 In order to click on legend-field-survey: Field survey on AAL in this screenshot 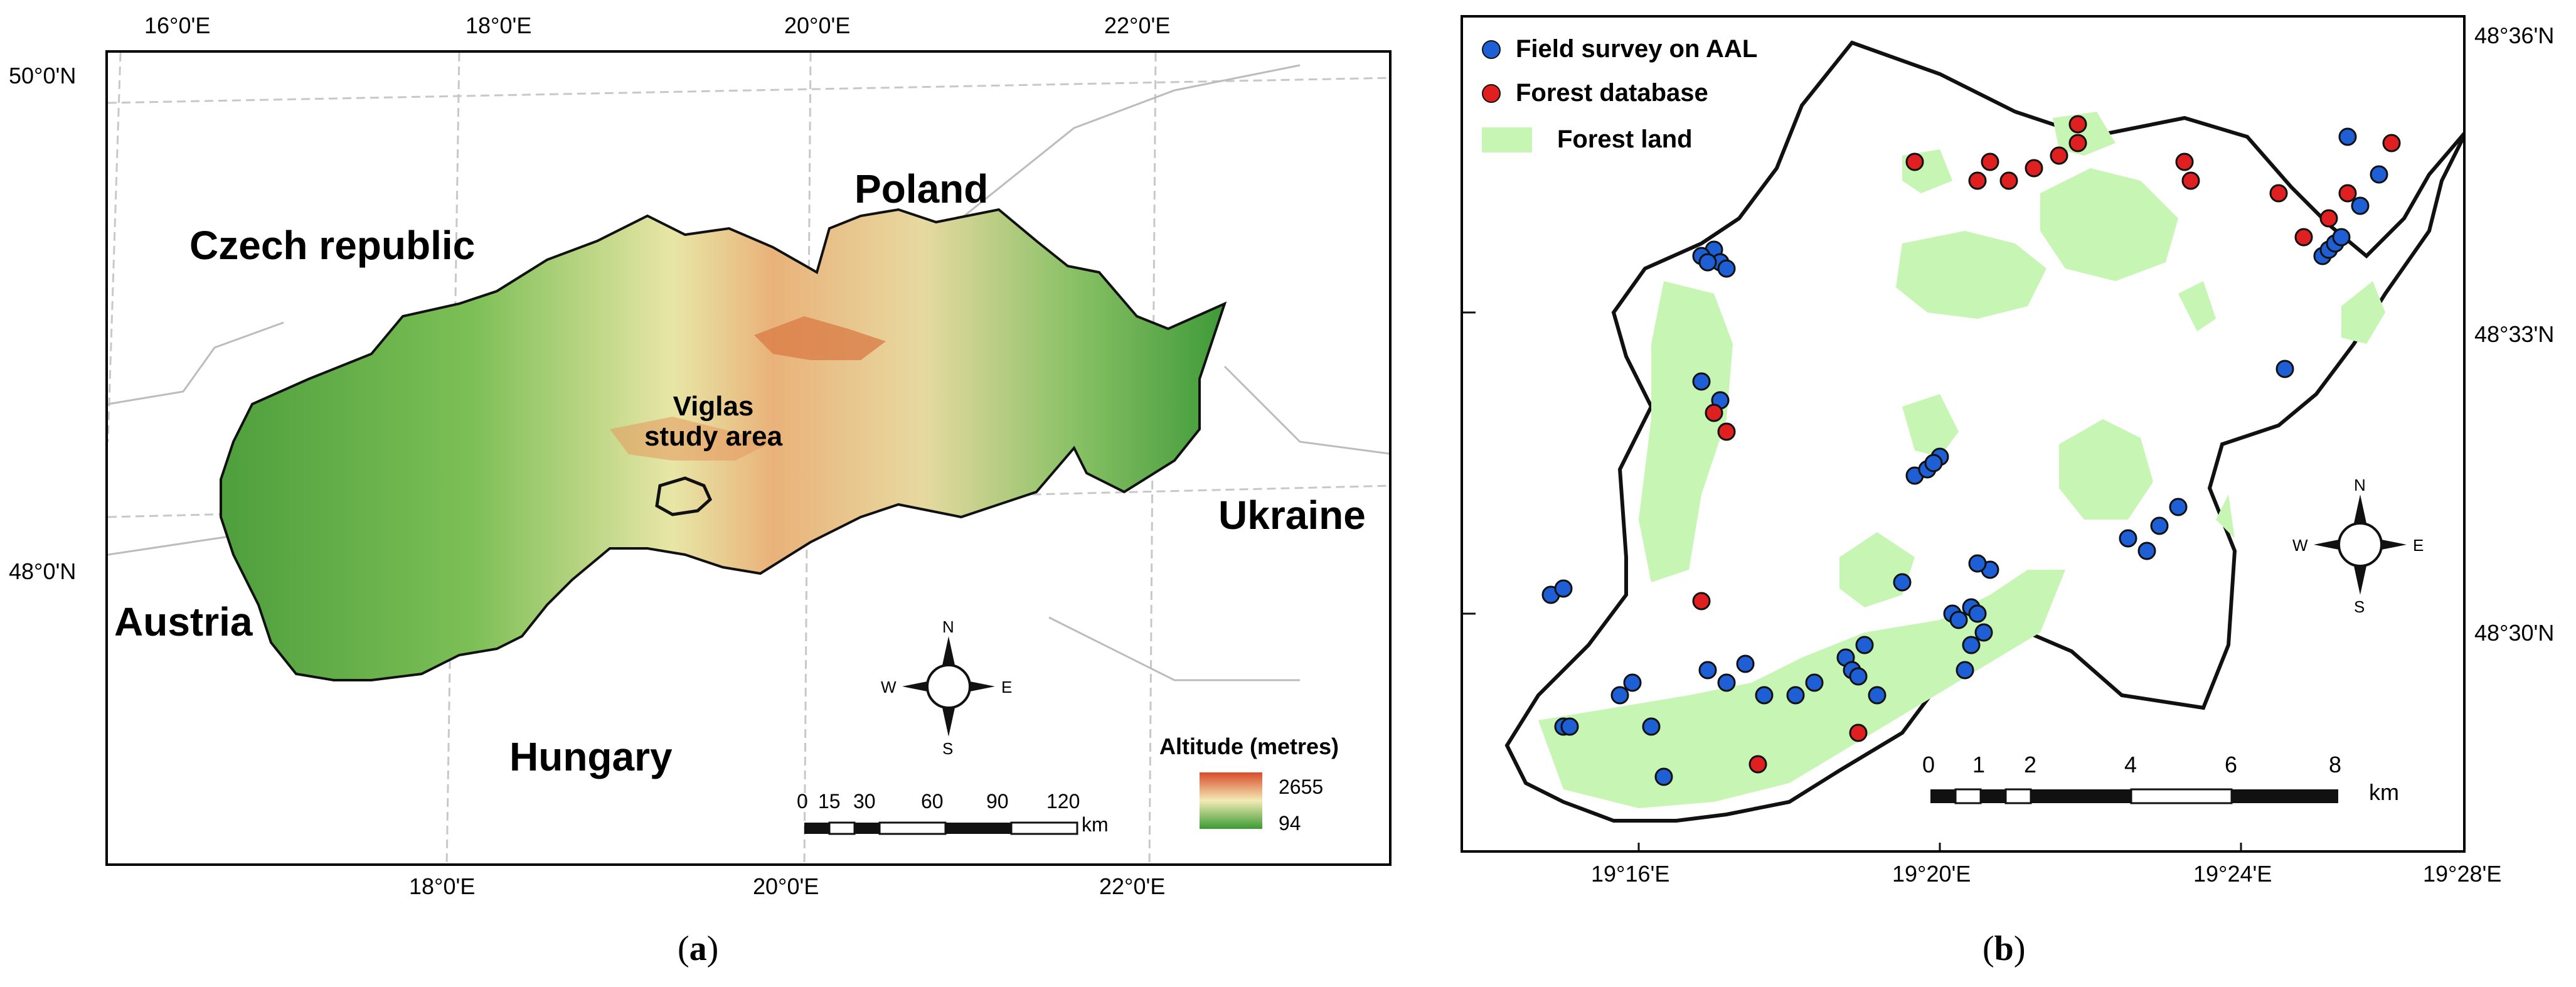, I will do `click(1620, 49)`.